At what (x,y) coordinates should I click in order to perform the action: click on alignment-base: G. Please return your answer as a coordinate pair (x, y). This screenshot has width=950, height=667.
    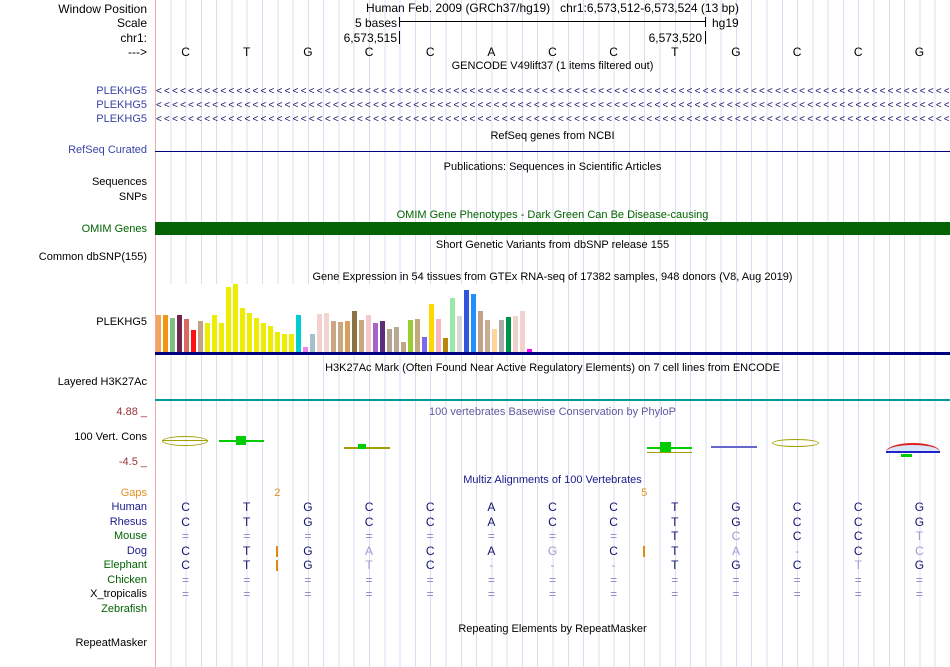
    Looking at the image, I should click on (308, 522).